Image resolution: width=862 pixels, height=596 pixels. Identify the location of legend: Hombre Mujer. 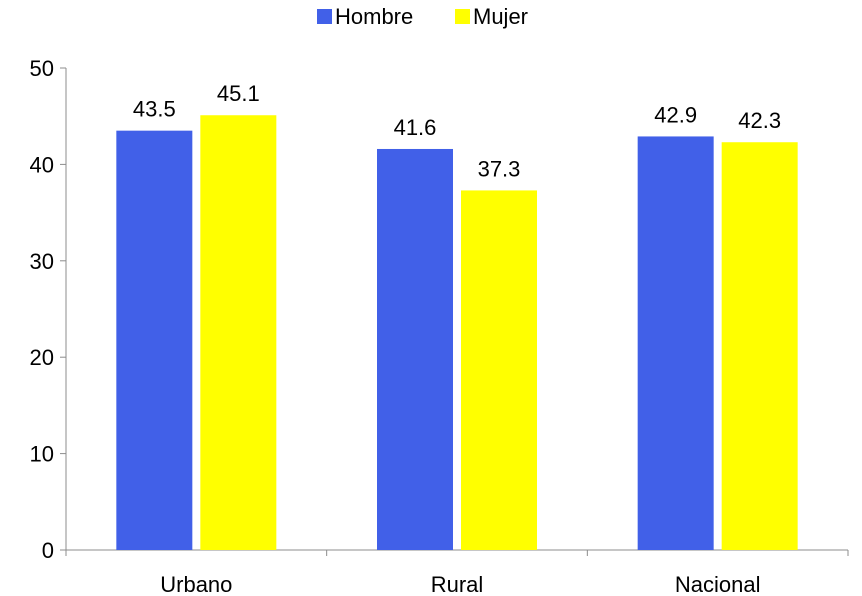
(422, 16).